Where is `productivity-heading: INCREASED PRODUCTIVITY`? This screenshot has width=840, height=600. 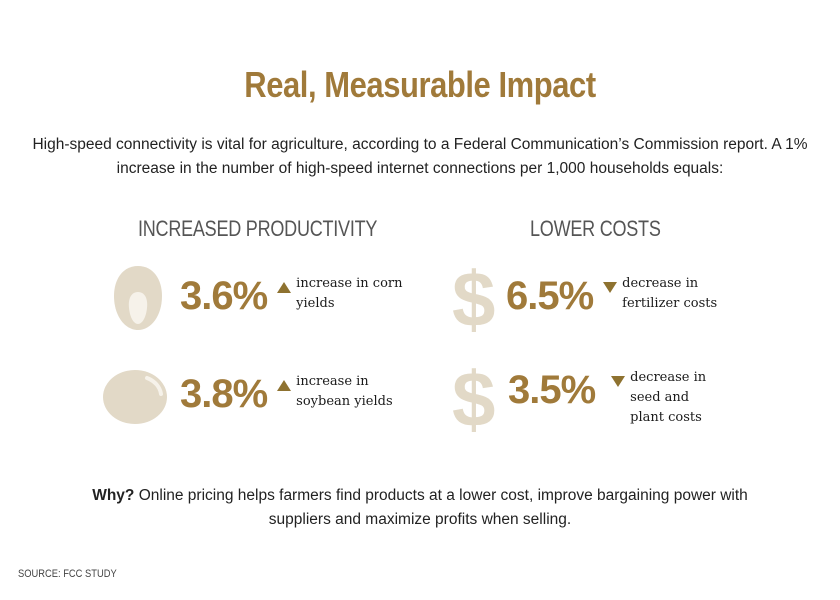 productivity-heading: INCREASED PRODUCTIVITY is located at coordinates (258, 228).